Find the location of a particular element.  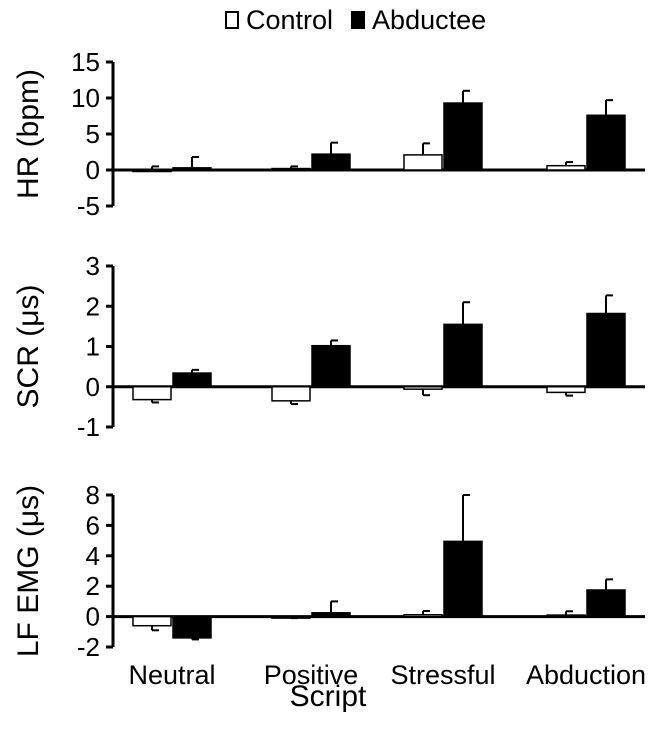

y-axis-title: SCR (μs) is located at coordinates (28, 347).